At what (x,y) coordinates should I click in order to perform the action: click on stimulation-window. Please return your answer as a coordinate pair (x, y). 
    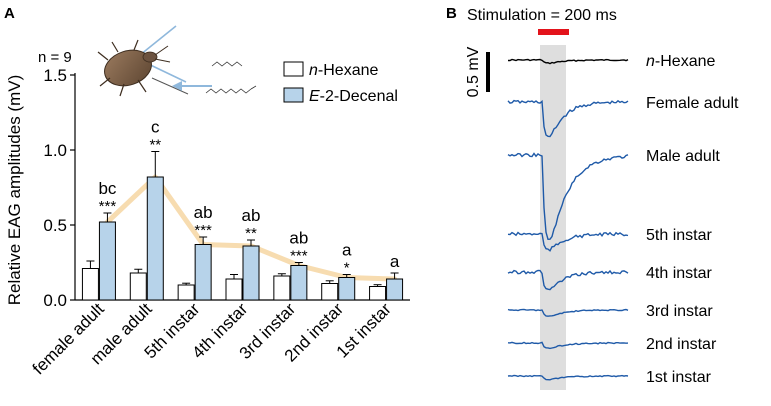
    Looking at the image, I should click on (553, 217).